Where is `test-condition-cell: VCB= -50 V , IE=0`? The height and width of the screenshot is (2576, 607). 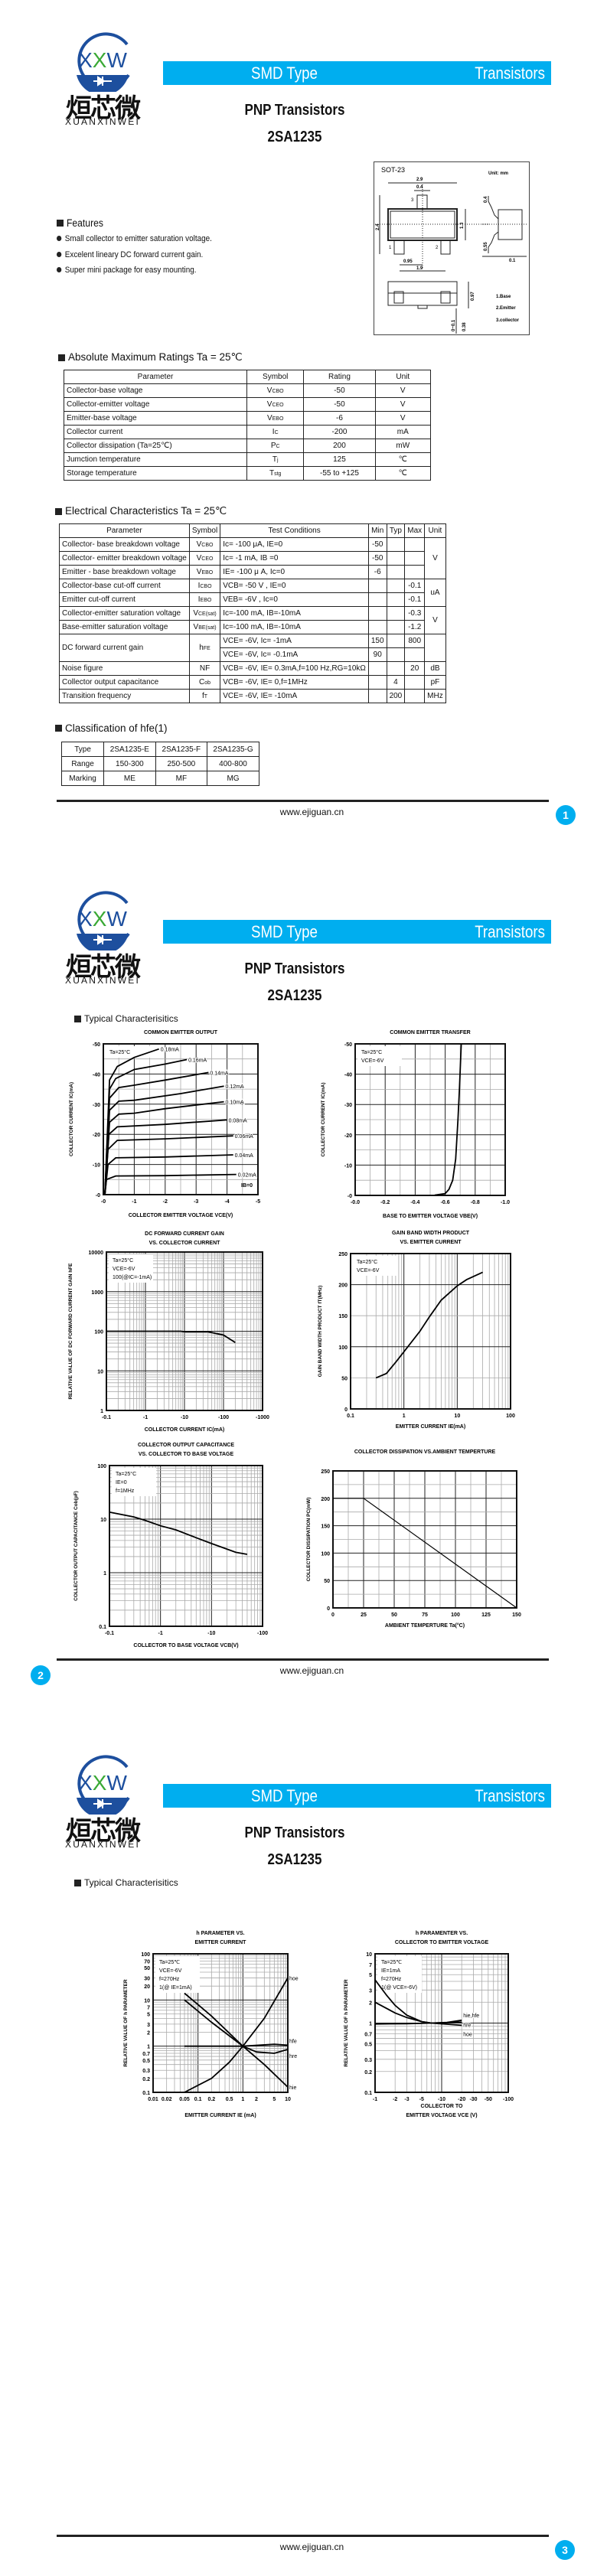 test-condition-cell: VCB= -50 V , IE=0 is located at coordinates (294, 586).